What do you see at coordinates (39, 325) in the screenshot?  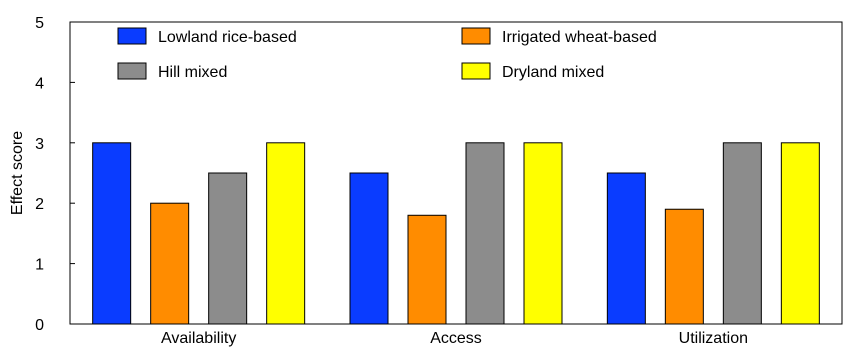 I see `y-tick-label: 0` at bounding box center [39, 325].